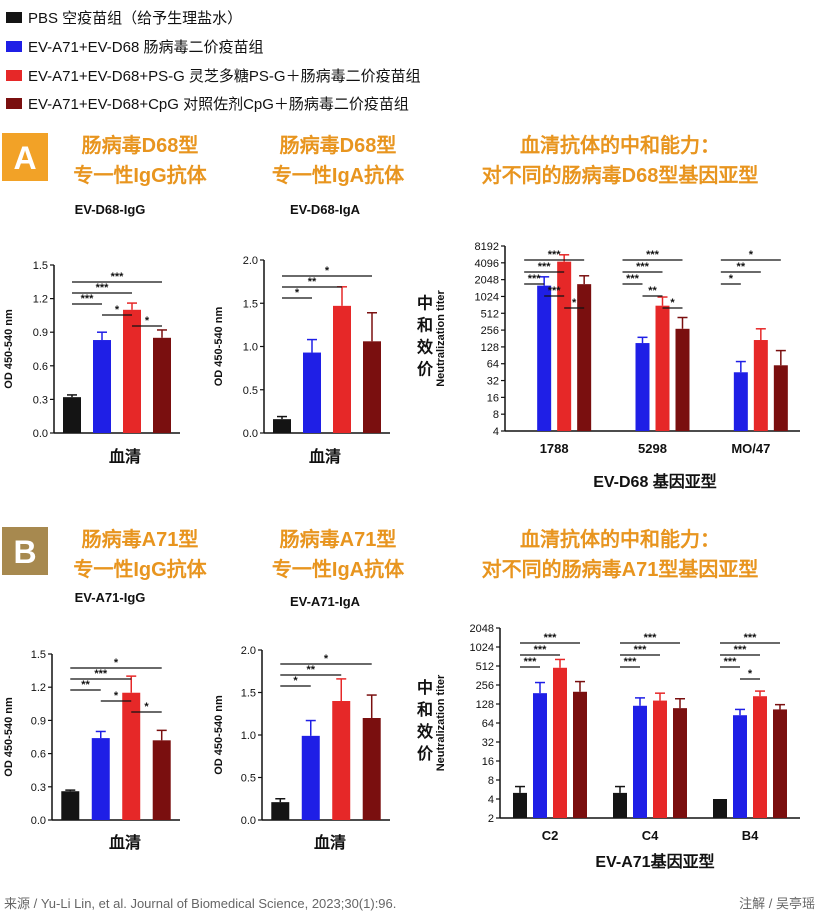  I want to click on x-category-label: 5298, so click(652, 448).